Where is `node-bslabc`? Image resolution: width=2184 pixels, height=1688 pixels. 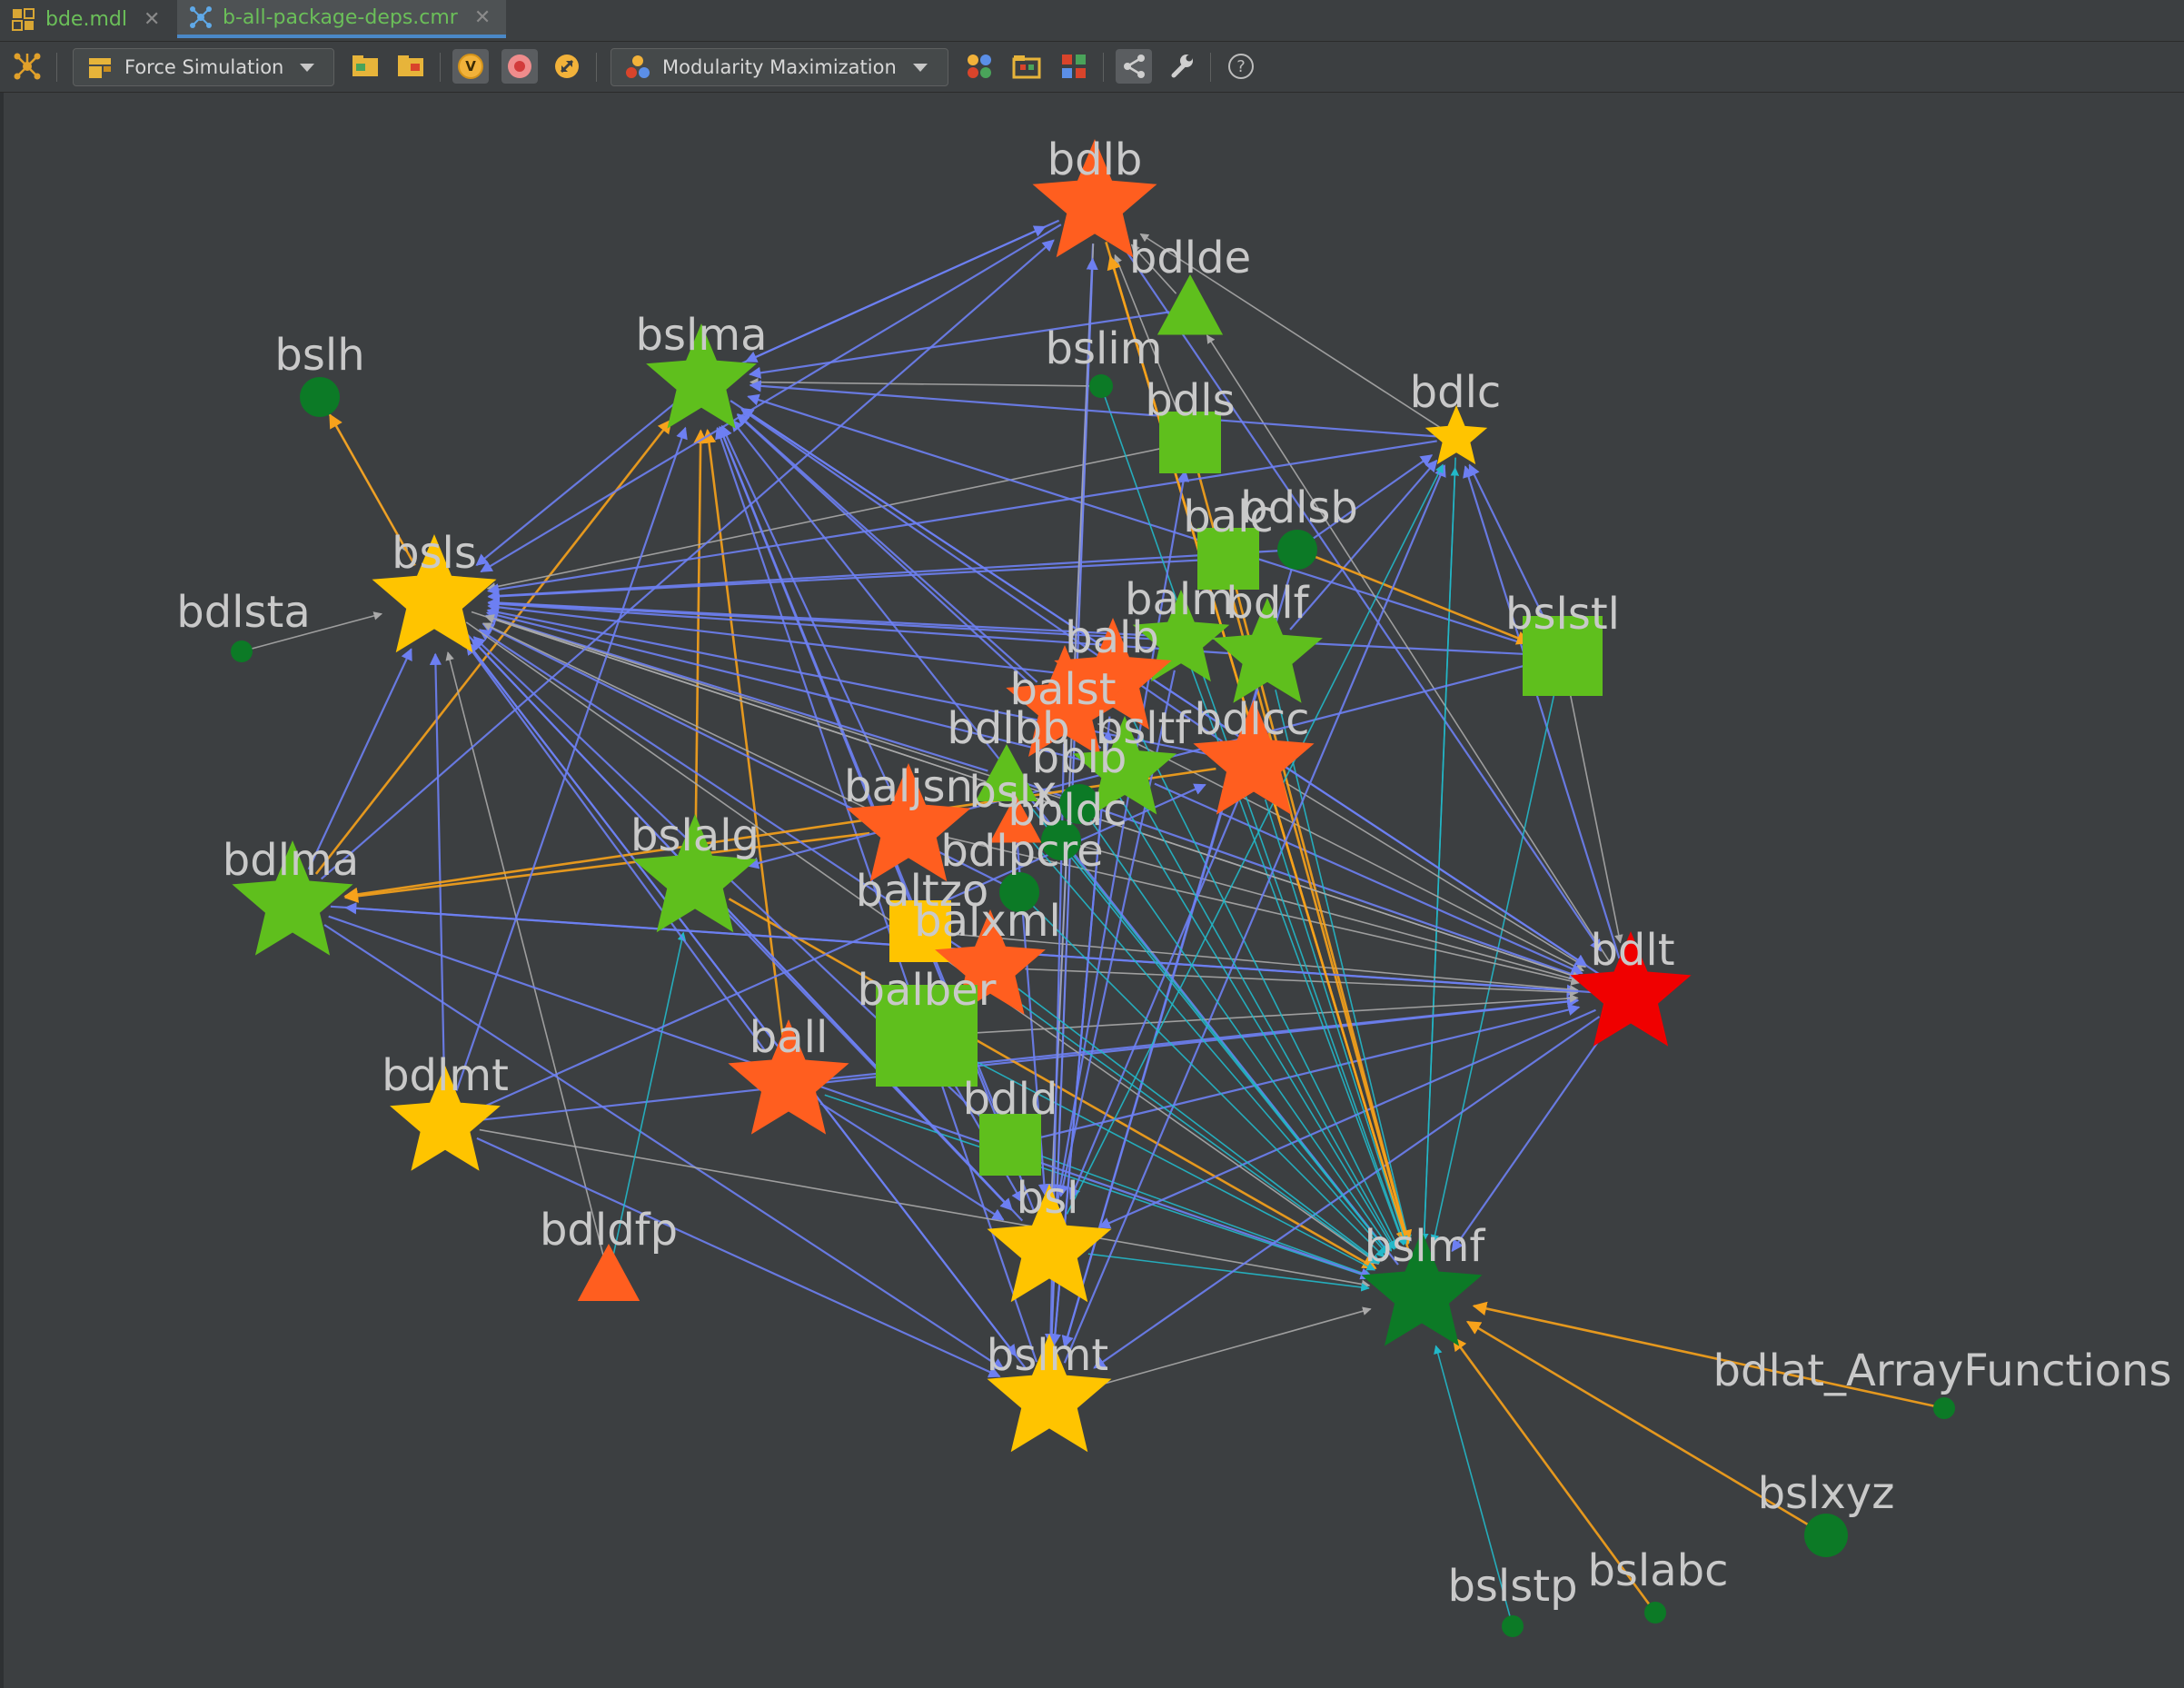
node-bslabc is located at coordinates (1655, 1613).